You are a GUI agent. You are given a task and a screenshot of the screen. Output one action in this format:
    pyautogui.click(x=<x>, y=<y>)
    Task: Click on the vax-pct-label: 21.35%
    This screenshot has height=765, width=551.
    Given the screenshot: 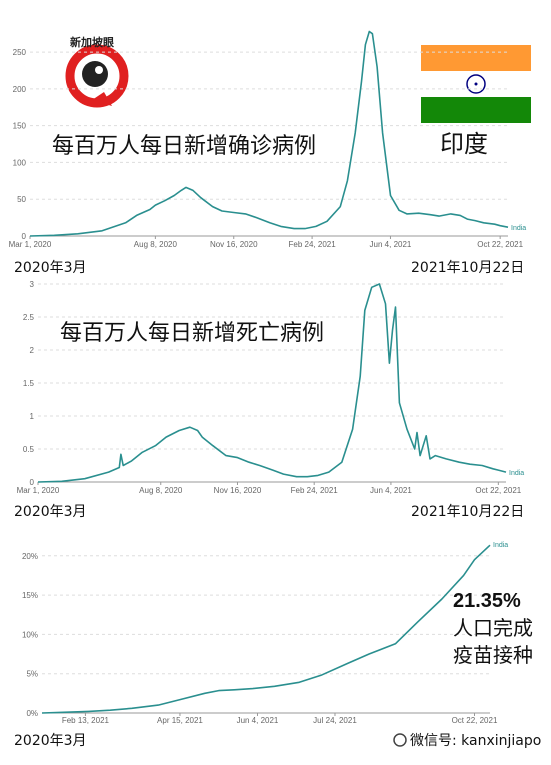 What is the action you would take?
    pyautogui.click(x=487, y=601)
    